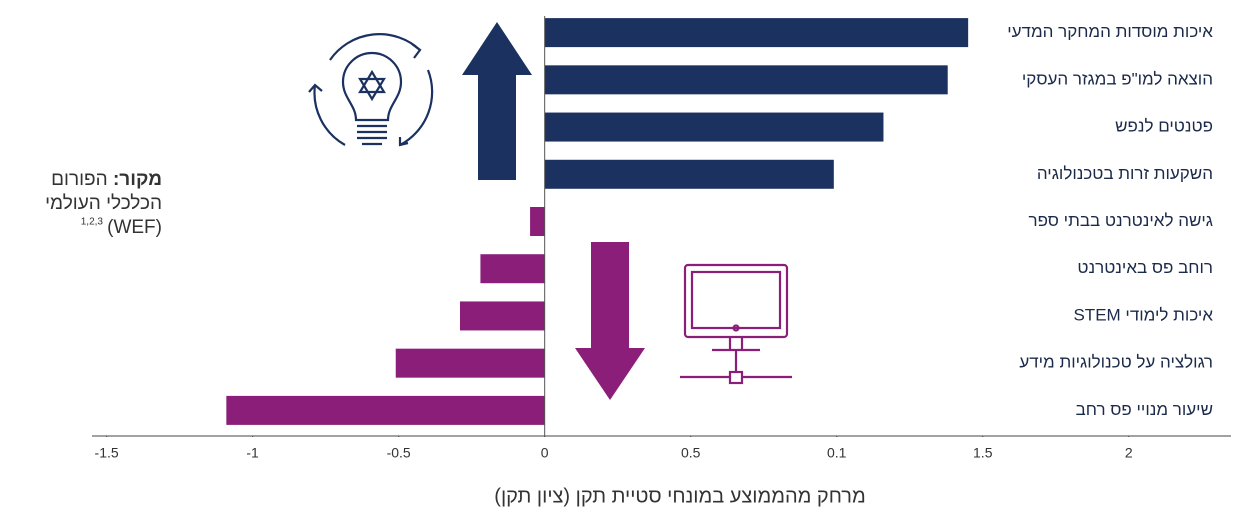  Describe the element at coordinates (79, 179) in the screenshot. I see `source-line: הפורום` at that location.